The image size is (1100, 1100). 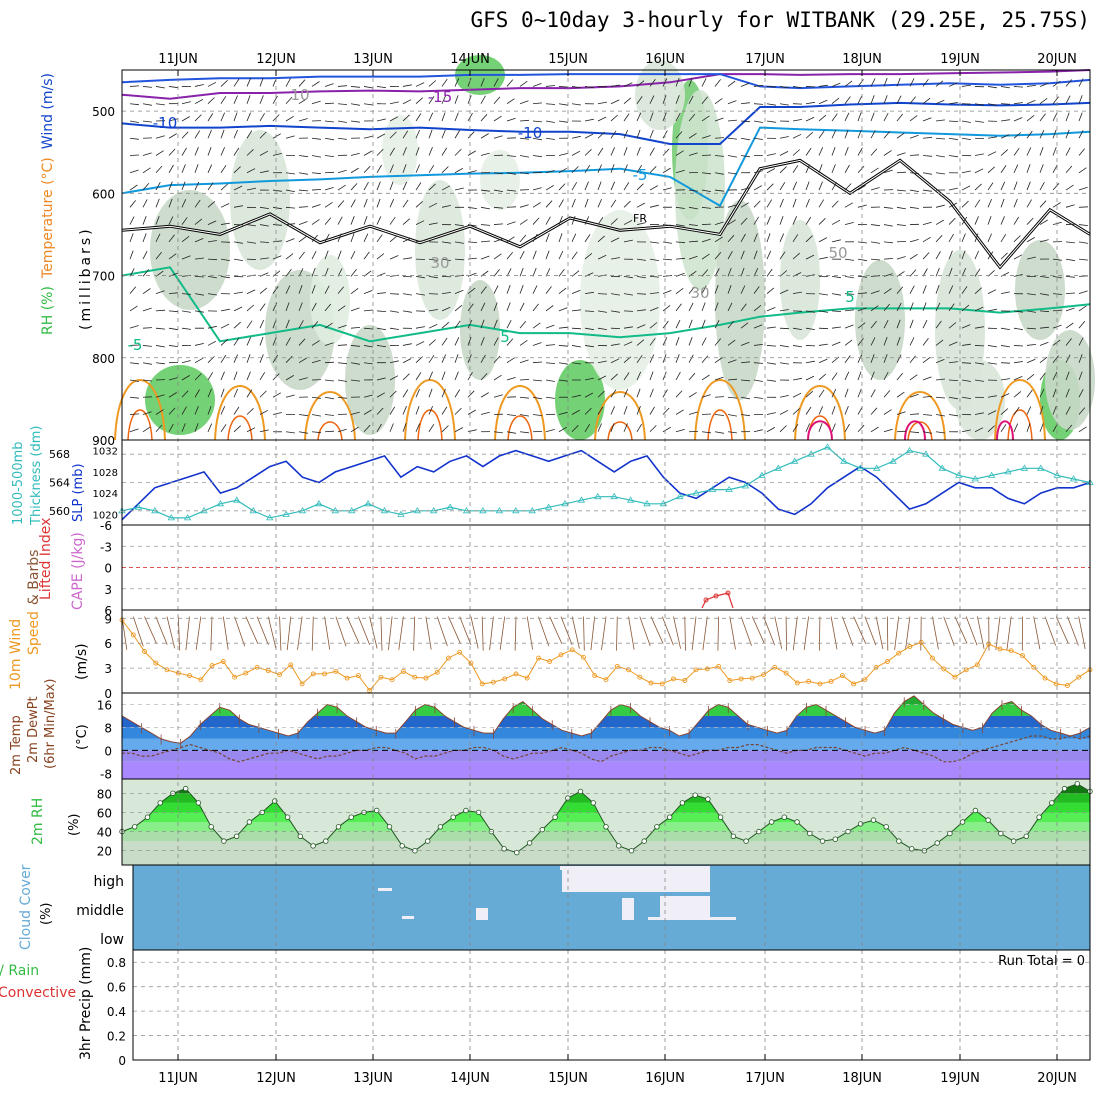 I want to click on y-tick-label: 80, so click(x=104, y=794).